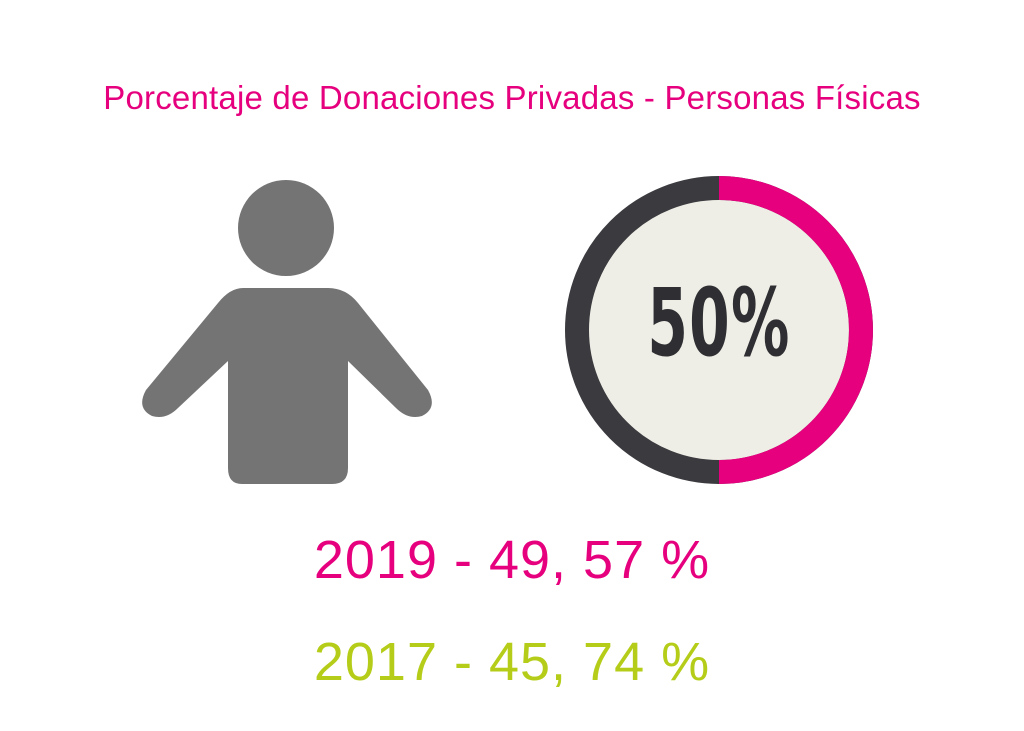 The width and height of the screenshot is (1024, 731). I want to click on gauge-chart, so click(719, 330).